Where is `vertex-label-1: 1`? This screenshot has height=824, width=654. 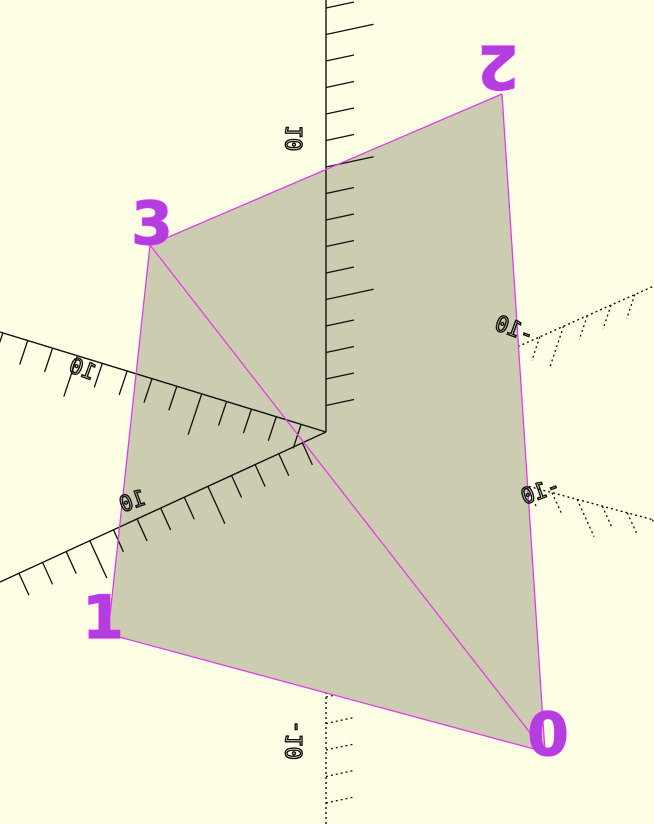
vertex-label-1: 1 is located at coordinates (103, 618).